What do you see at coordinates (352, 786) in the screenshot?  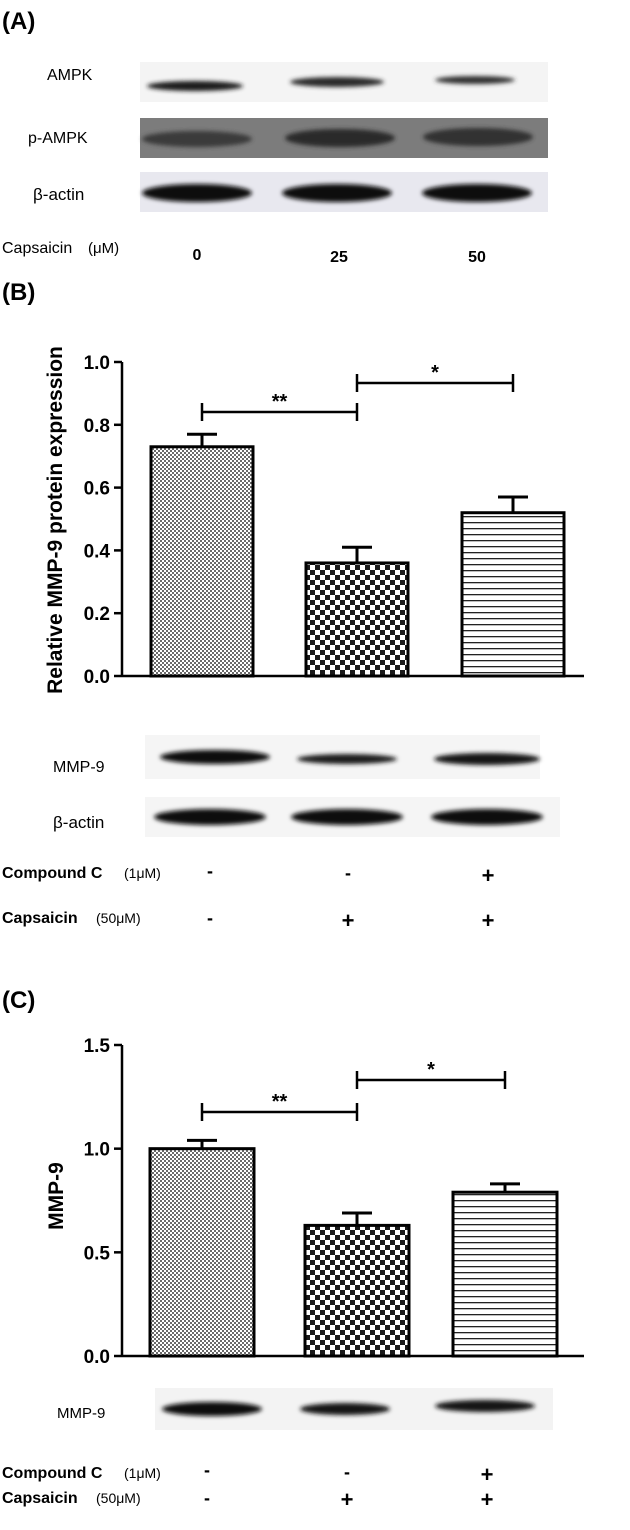 I see `panel-b-blots` at bounding box center [352, 786].